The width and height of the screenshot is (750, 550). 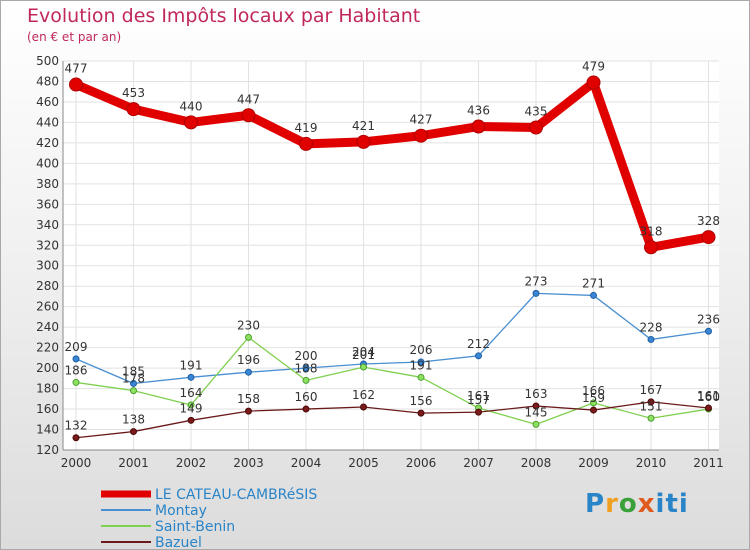 What do you see at coordinates (421, 120) in the screenshot?
I see `data-label: 427` at bounding box center [421, 120].